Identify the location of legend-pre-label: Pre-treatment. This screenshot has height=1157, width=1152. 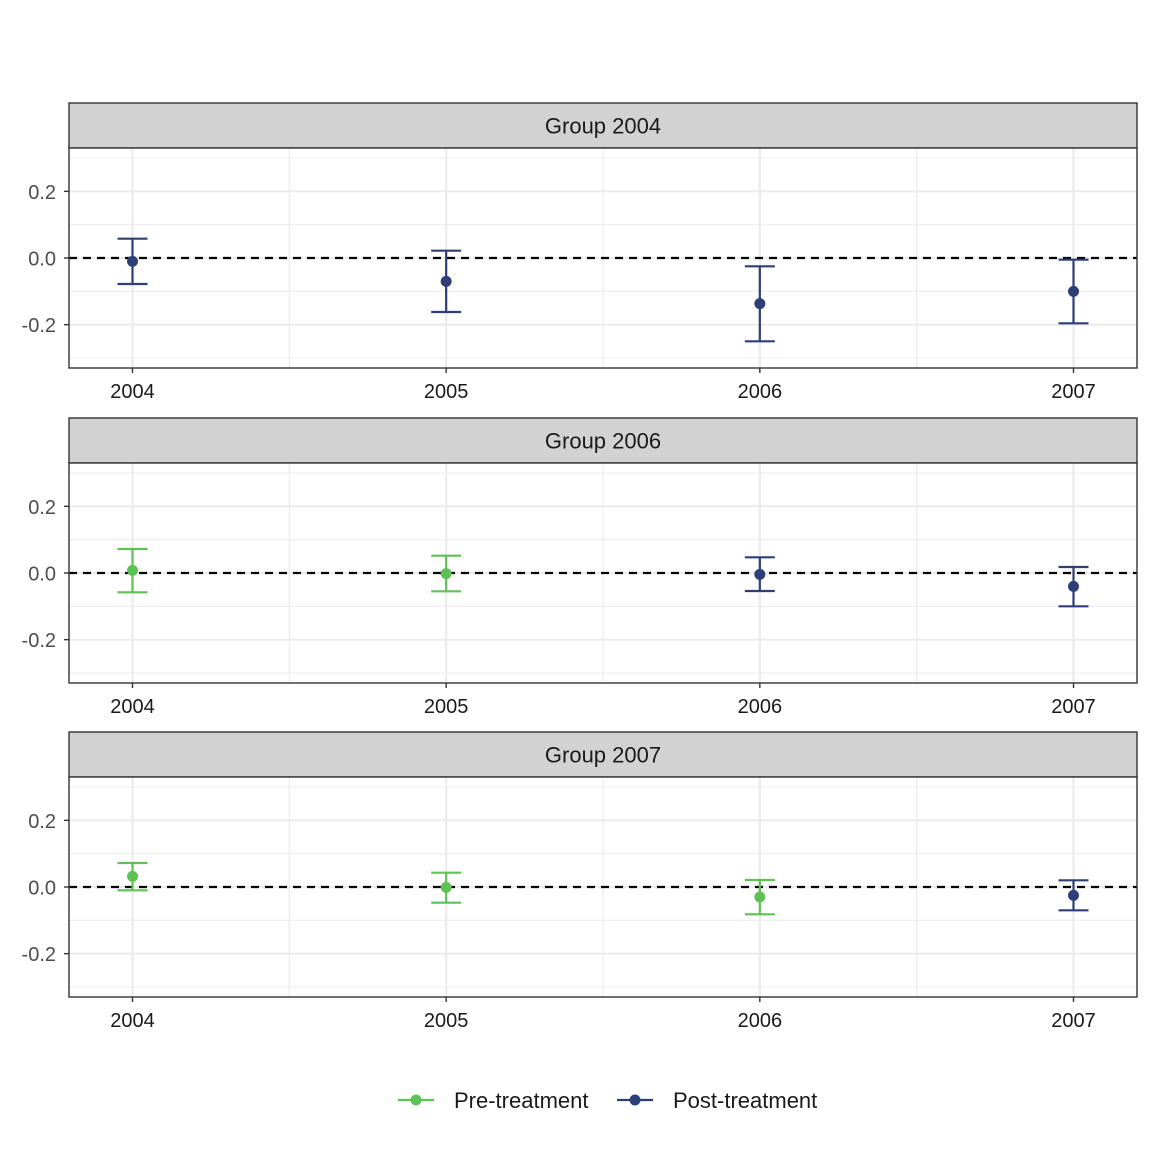
(521, 1100).